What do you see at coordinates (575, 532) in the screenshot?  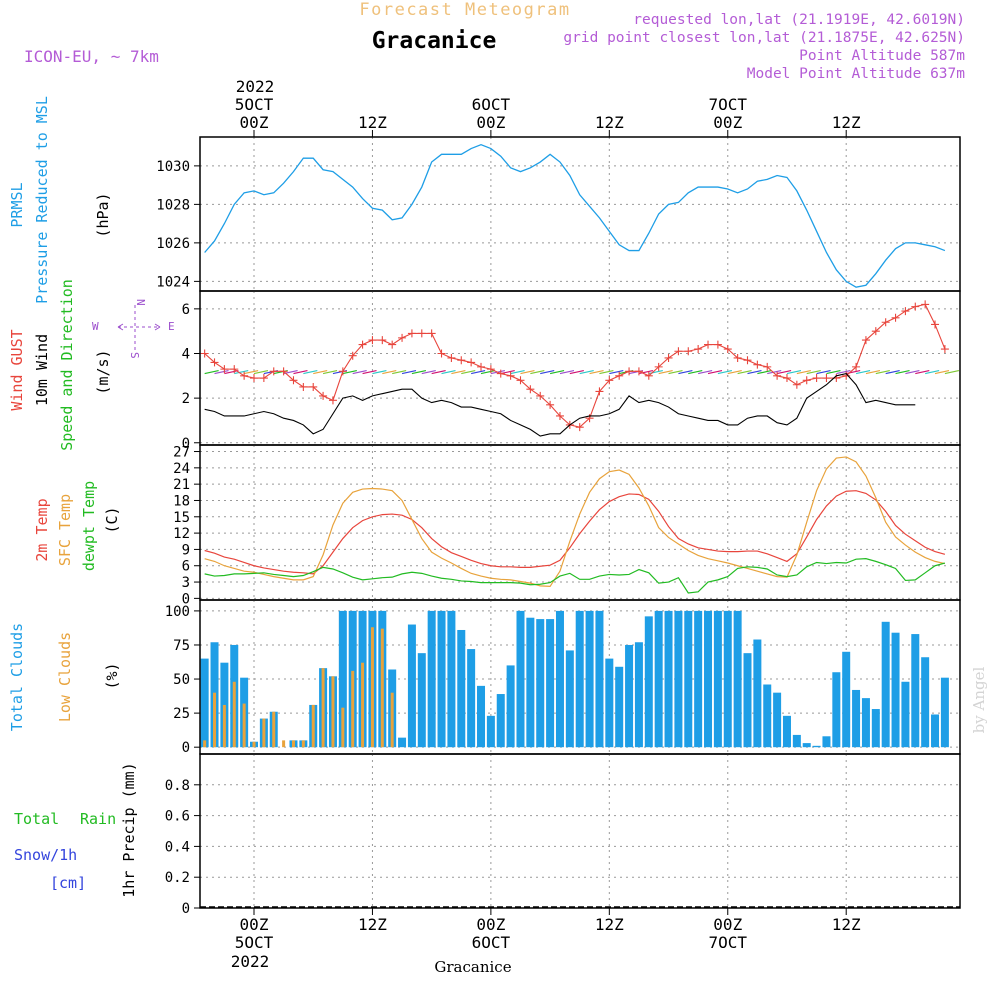 I see `temp2m-line` at bounding box center [575, 532].